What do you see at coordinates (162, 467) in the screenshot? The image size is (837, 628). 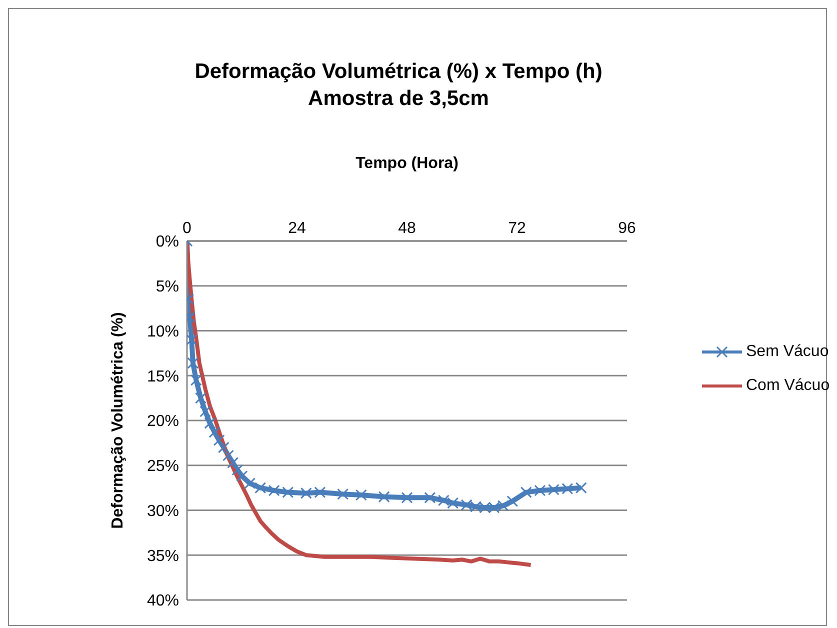 I see `y-tick-label: 25%` at bounding box center [162, 467].